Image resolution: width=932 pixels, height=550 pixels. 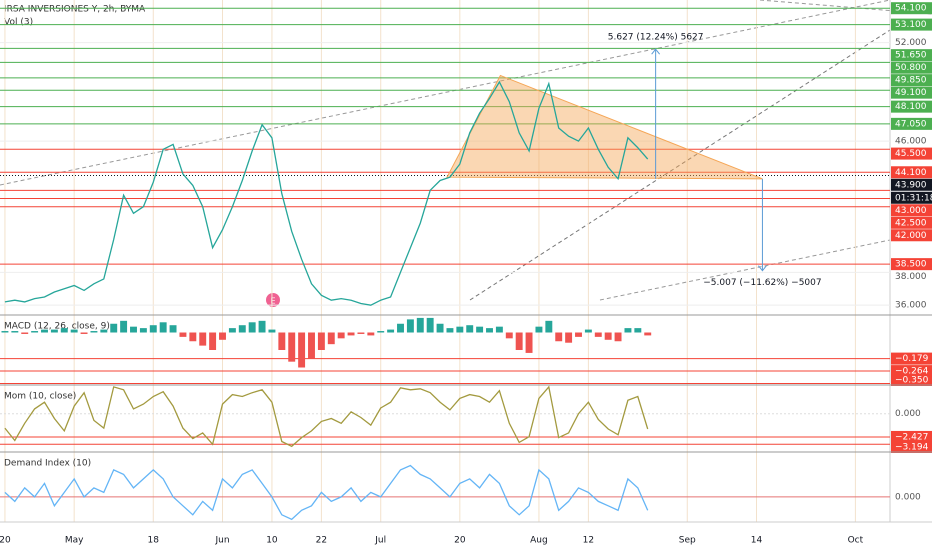 I want to click on level-label: 53.100, so click(x=911, y=25).